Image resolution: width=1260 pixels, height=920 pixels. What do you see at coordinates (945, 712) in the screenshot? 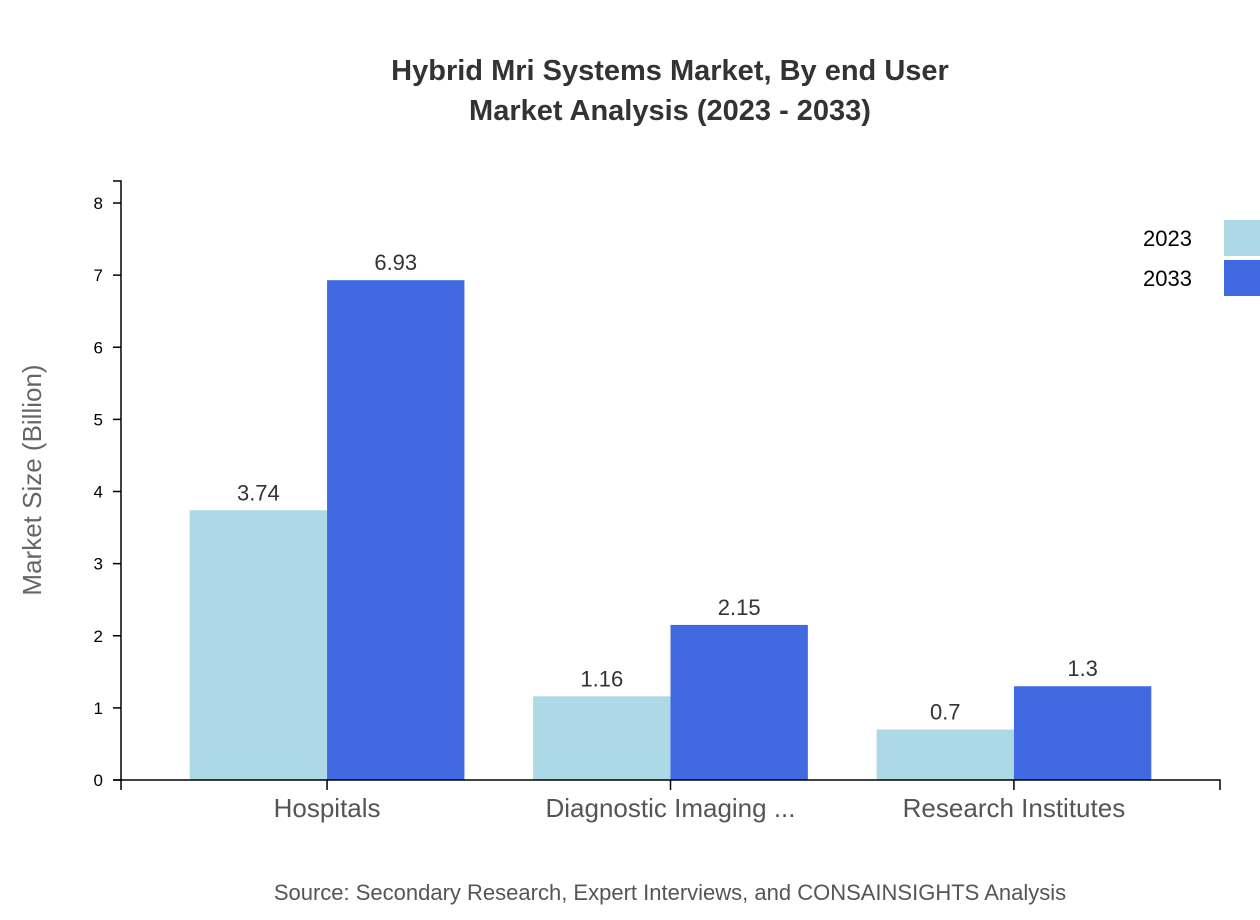
I see `data-label: 0.7` at bounding box center [945, 712].